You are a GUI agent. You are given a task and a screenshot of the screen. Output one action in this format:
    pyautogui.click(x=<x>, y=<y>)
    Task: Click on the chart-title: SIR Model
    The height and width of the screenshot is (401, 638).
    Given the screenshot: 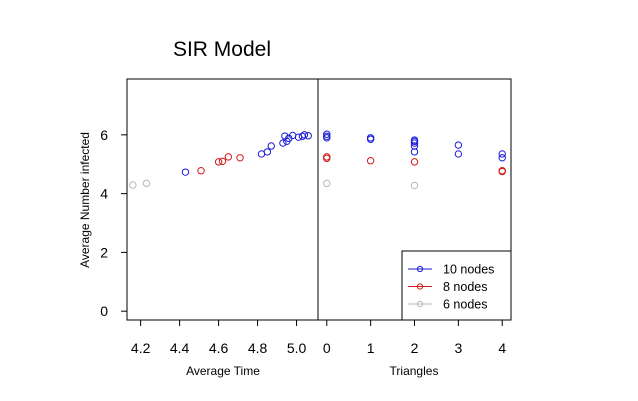 What is the action you would take?
    pyautogui.click(x=222, y=49)
    